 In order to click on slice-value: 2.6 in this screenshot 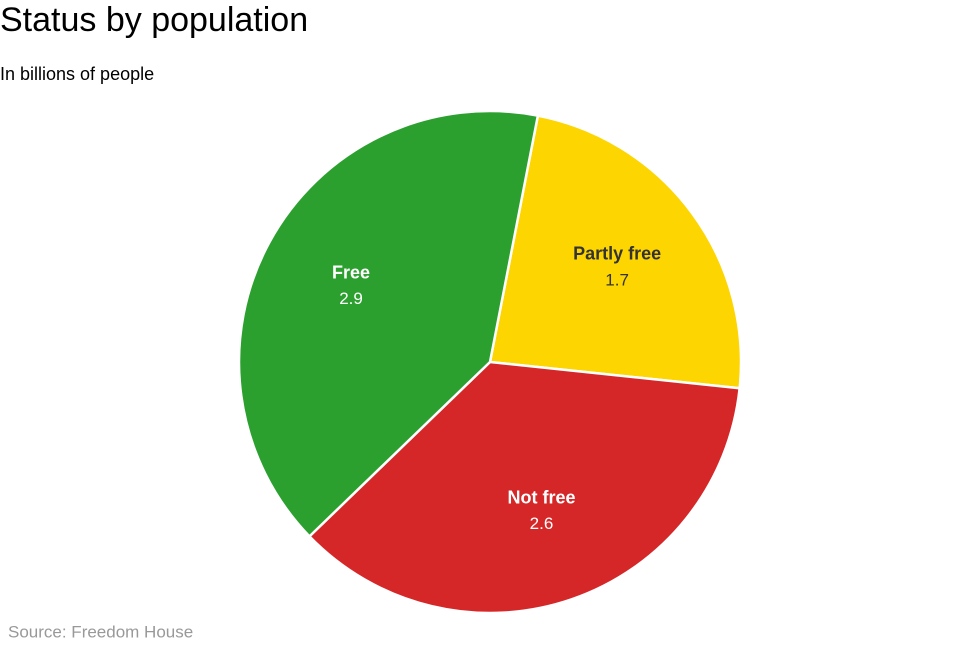, I will do `click(542, 523)`.